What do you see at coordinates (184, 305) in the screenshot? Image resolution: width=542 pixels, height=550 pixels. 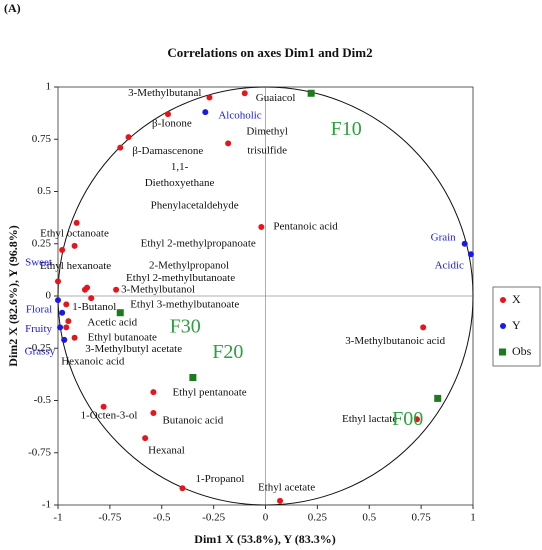 I see `point-label: Ethyl 3-methylbutanoate` at bounding box center [184, 305].